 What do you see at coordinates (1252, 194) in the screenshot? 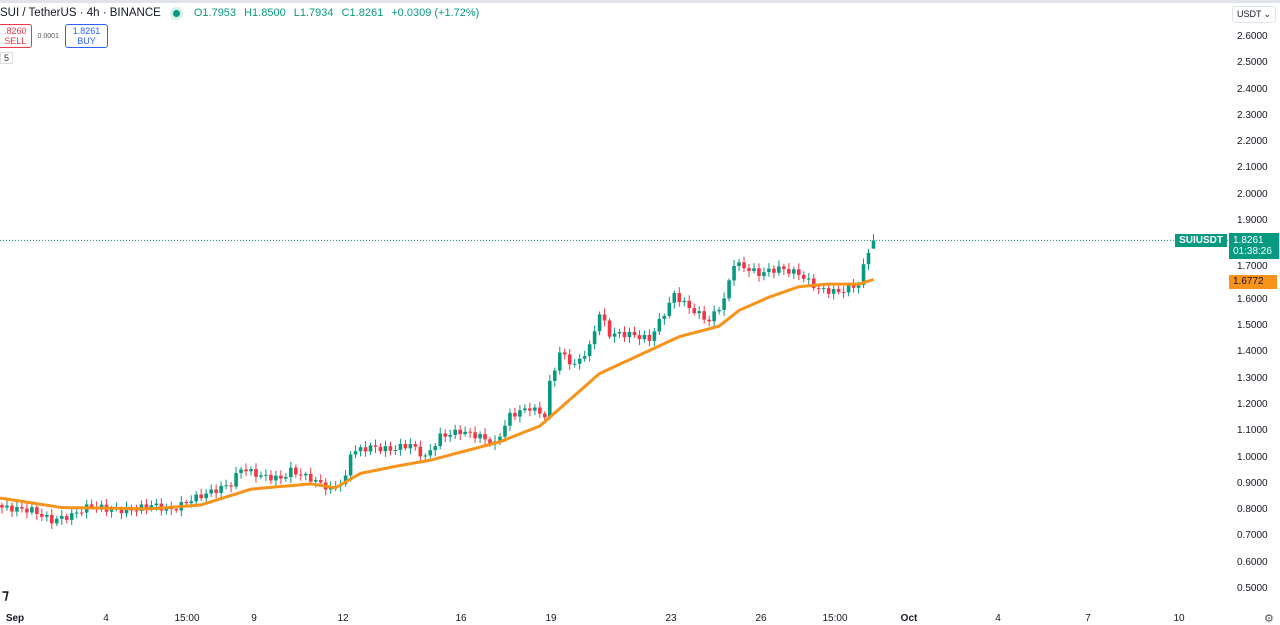
I see `price-label: 2.0000` at bounding box center [1252, 194].